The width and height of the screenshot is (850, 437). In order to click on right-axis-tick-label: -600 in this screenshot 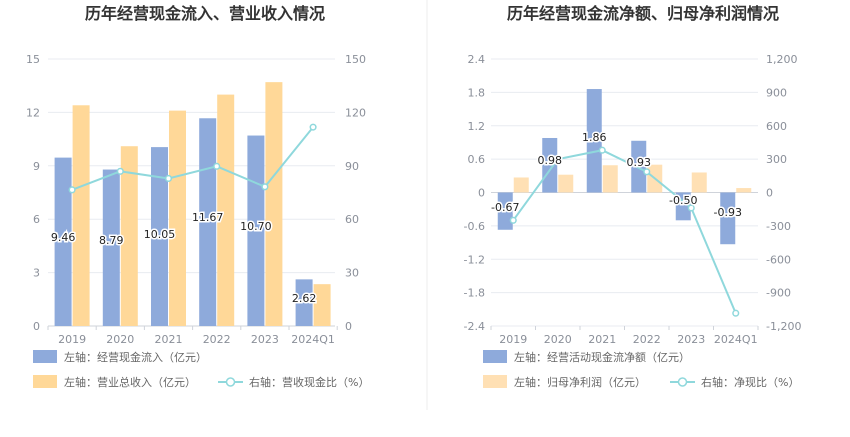, I will do `click(778, 259)`.